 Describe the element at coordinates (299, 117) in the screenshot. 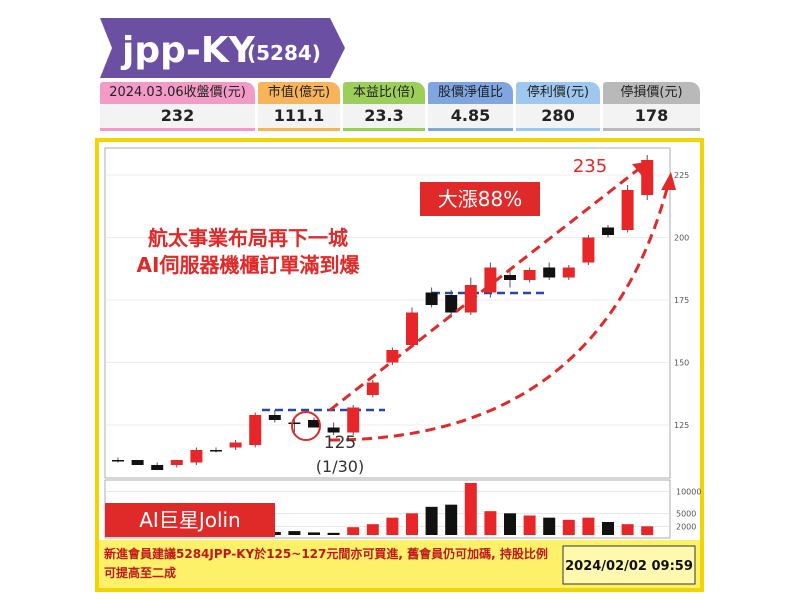

I see `stat-value: 111.1` at that location.